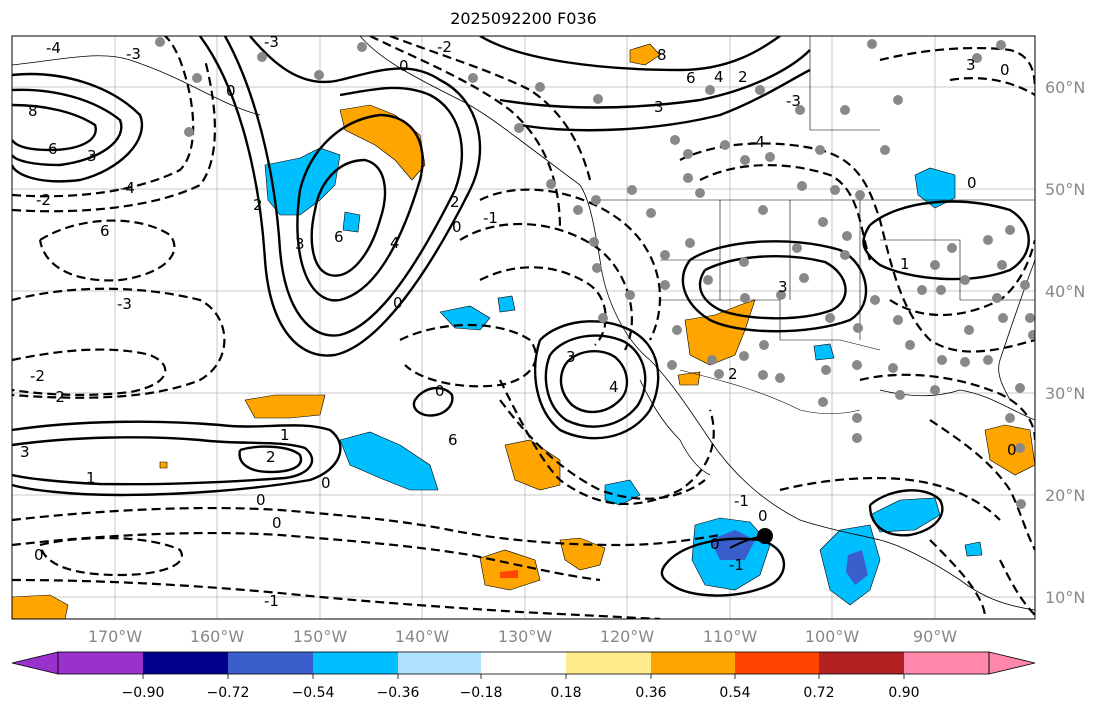 The image size is (1105, 712). Describe the element at coordinates (35, 663) in the screenshot. I see `colorbar-extend-low` at that location.